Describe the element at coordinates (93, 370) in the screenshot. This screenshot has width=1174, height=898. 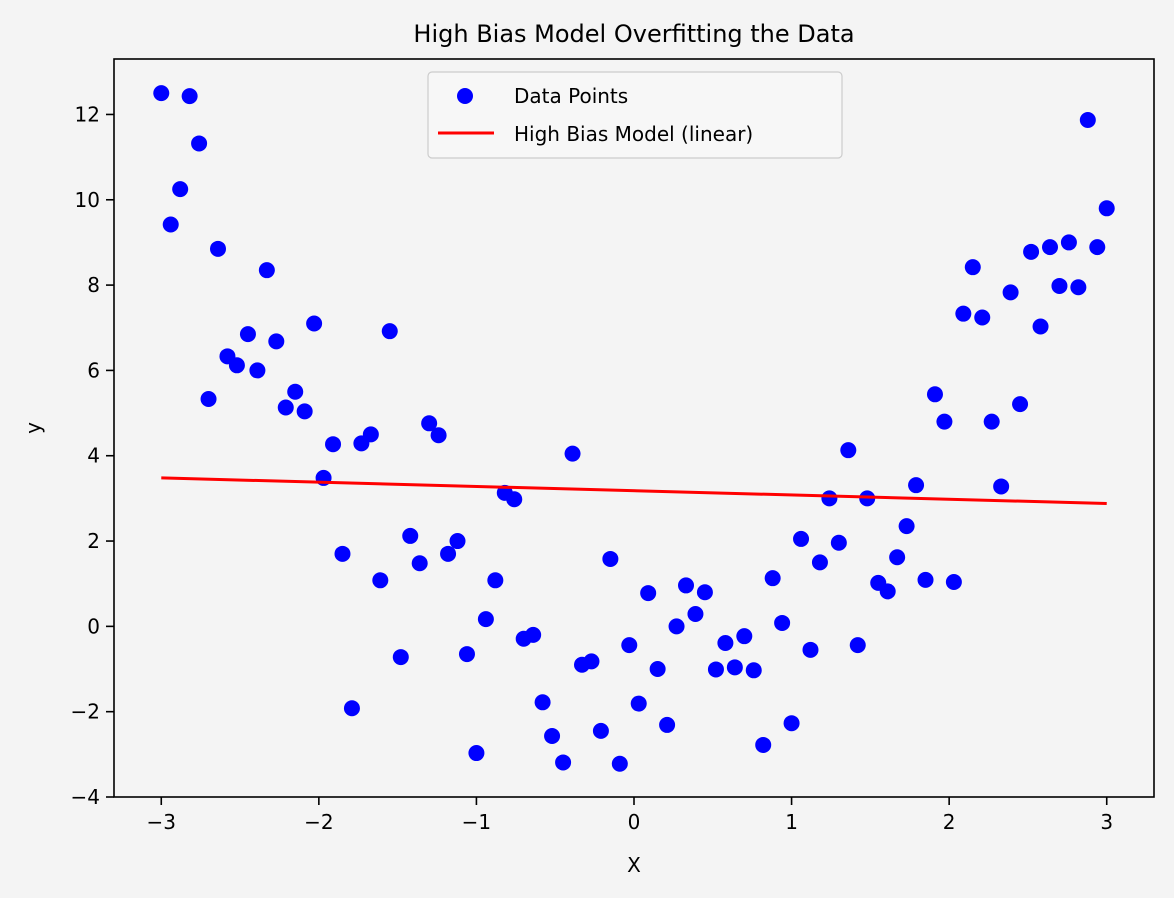
I see `y-tick-label: 6` at that location.